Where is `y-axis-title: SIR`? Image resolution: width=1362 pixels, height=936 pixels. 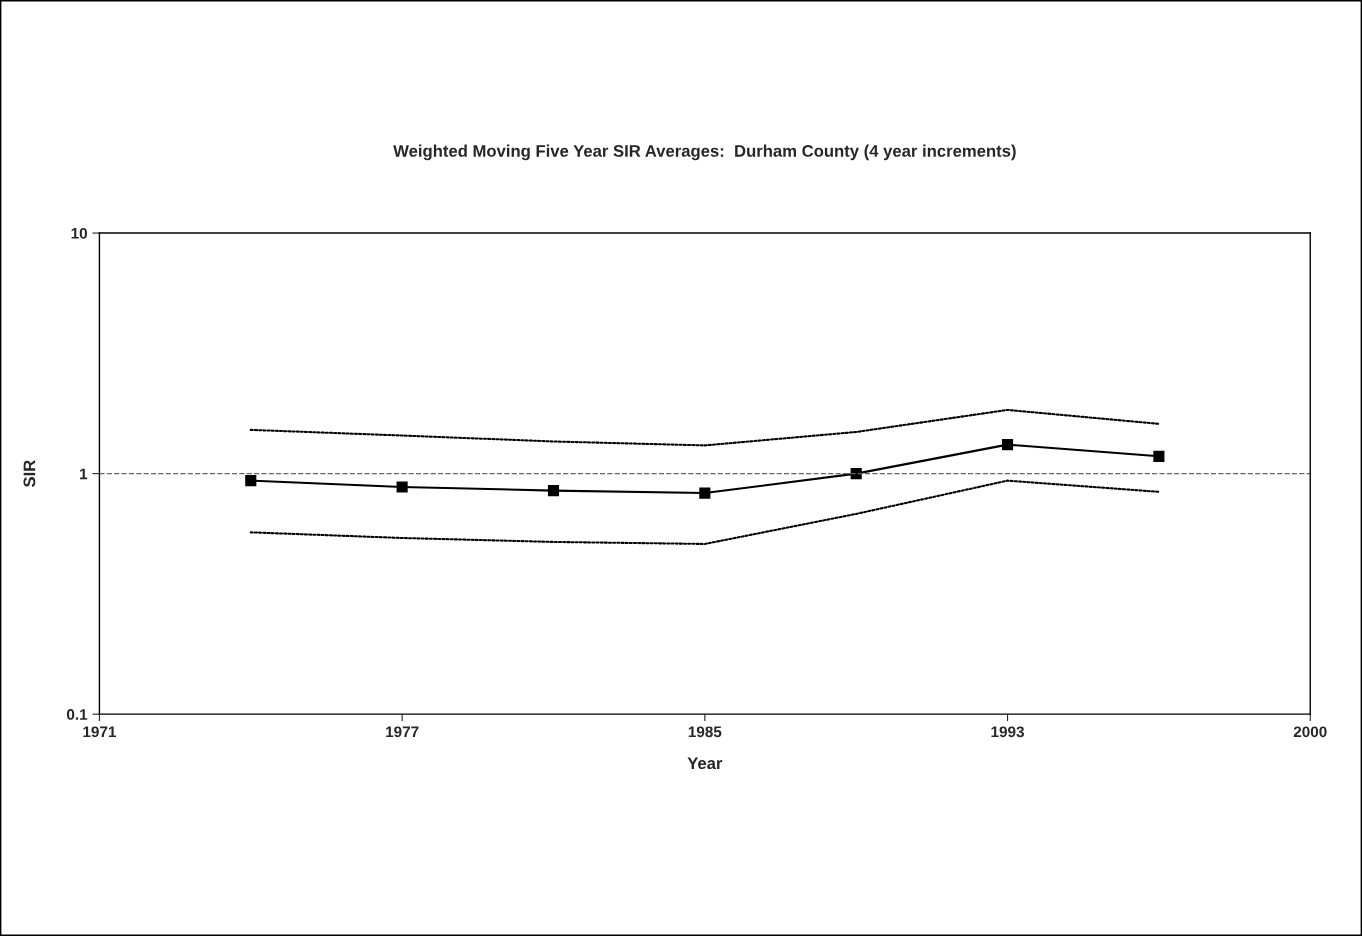
y-axis-title: SIR is located at coordinates (29, 474).